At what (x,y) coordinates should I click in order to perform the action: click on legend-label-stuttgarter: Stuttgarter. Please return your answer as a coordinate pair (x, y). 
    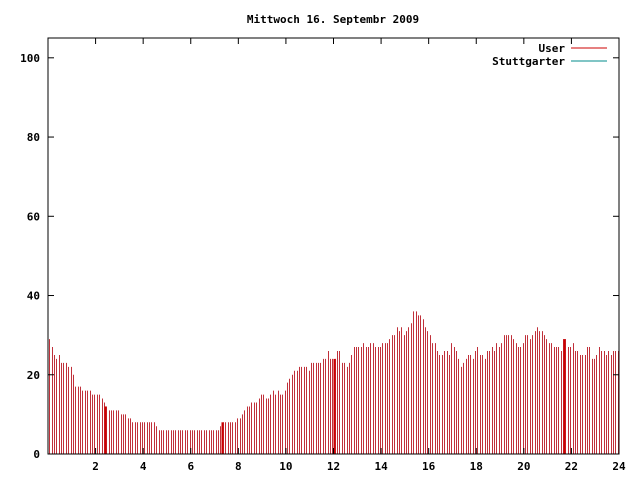
    Looking at the image, I should click on (528, 61).